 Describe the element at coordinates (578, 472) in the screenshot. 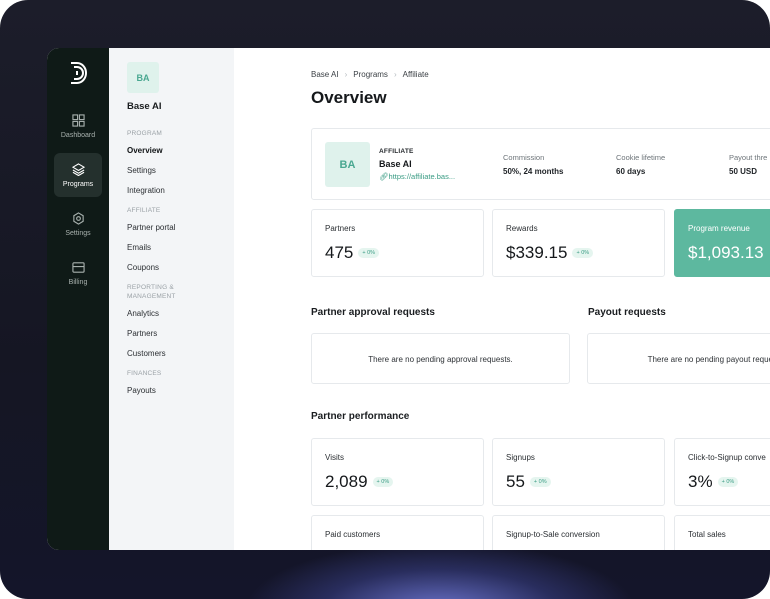

I see `metric-card-signups: Signups 55 + 0%` at that location.